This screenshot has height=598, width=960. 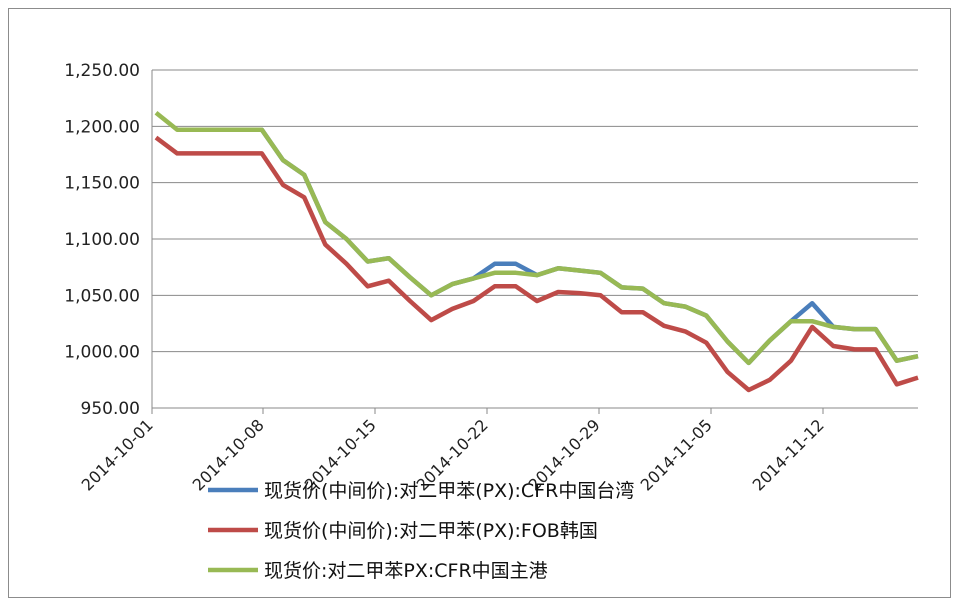 What do you see at coordinates (102, 71) in the screenshot?
I see `y-tick-label: 1,250.00` at bounding box center [102, 71].